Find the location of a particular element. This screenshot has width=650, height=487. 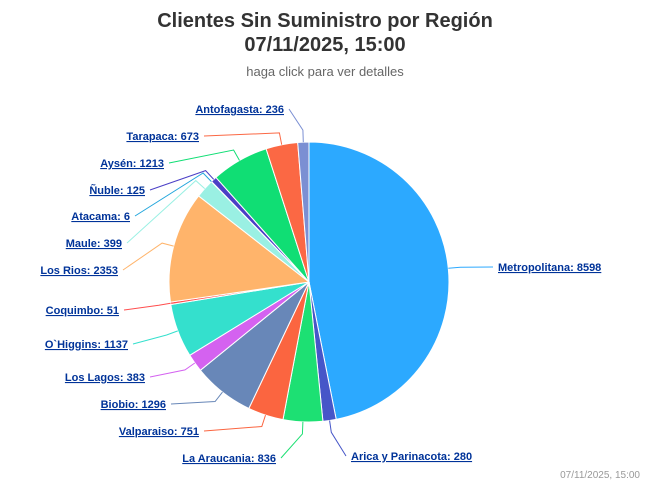

connector-nuble is located at coordinates (182, 180).